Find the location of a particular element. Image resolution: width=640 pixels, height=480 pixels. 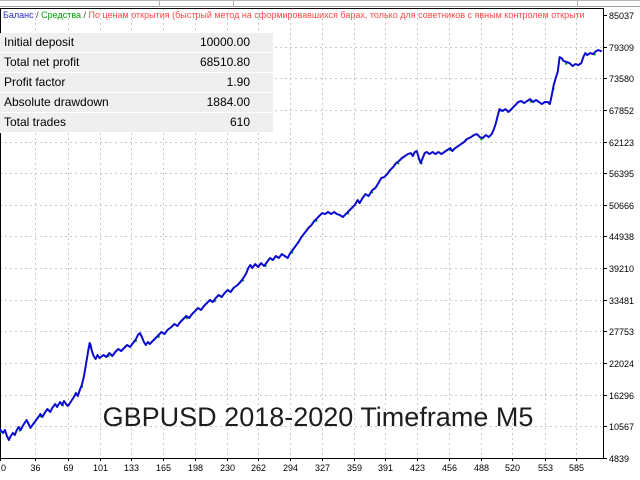

x-axis-label: 198 is located at coordinates (195, 468).